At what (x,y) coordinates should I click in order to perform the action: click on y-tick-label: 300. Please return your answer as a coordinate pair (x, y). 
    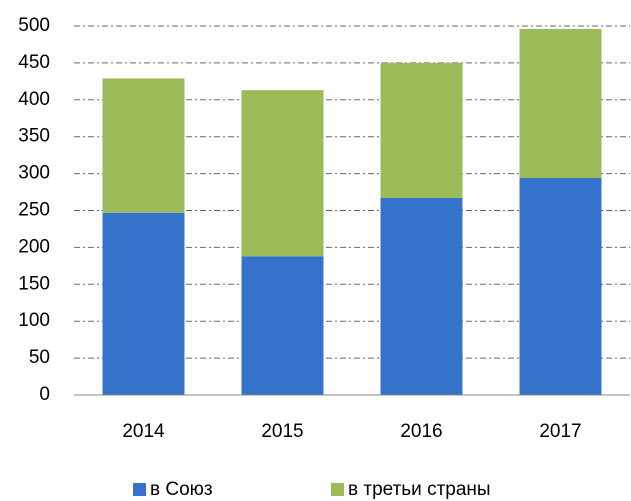
    Looking at the image, I should click on (34, 173).